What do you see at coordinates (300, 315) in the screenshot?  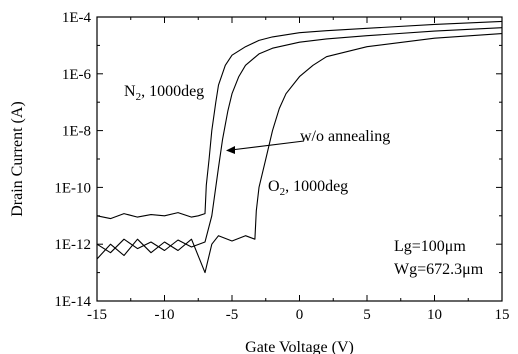 I see `x-tick-label: 0` at bounding box center [300, 315].